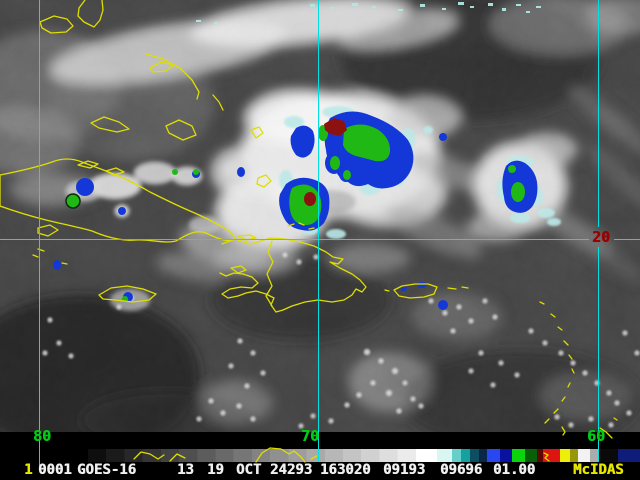 The image size is (640, 480). I want to click on mcidas-brand: McIDAS, so click(598, 470).